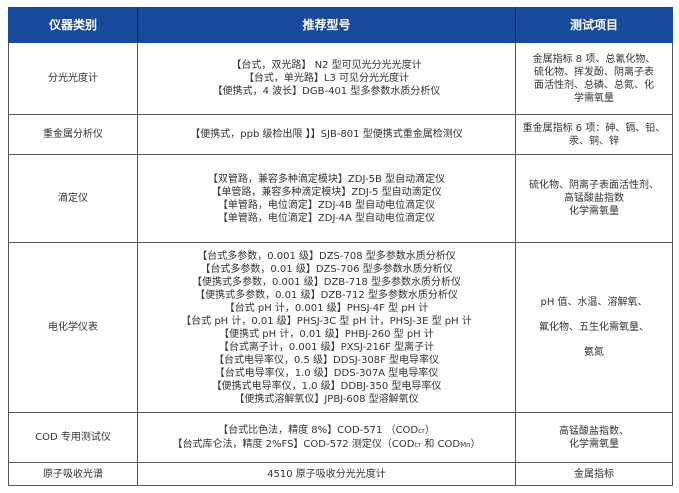 This screenshot has width=679, height=493. What do you see at coordinates (594, 431) in the screenshot?
I see `test-line: 高锰酸盐指数、` at bounding box center [594, 431].